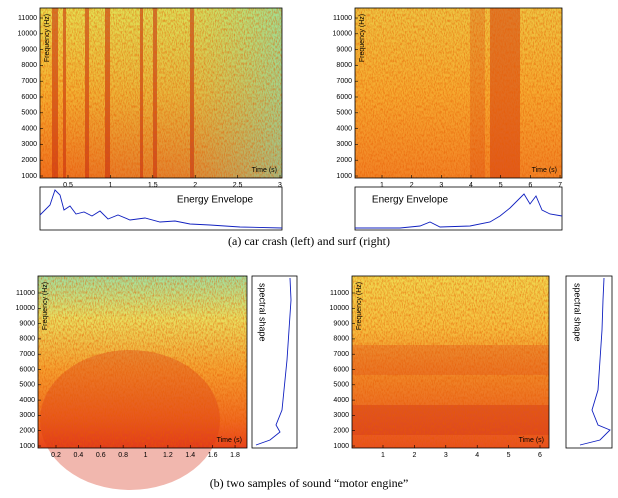 This screenshot has height=498, width=618. What do you see at coordinates (79, 455) in the screenshot?
I see `x-tick-label: 0.4` at bounding box center [79, 455].